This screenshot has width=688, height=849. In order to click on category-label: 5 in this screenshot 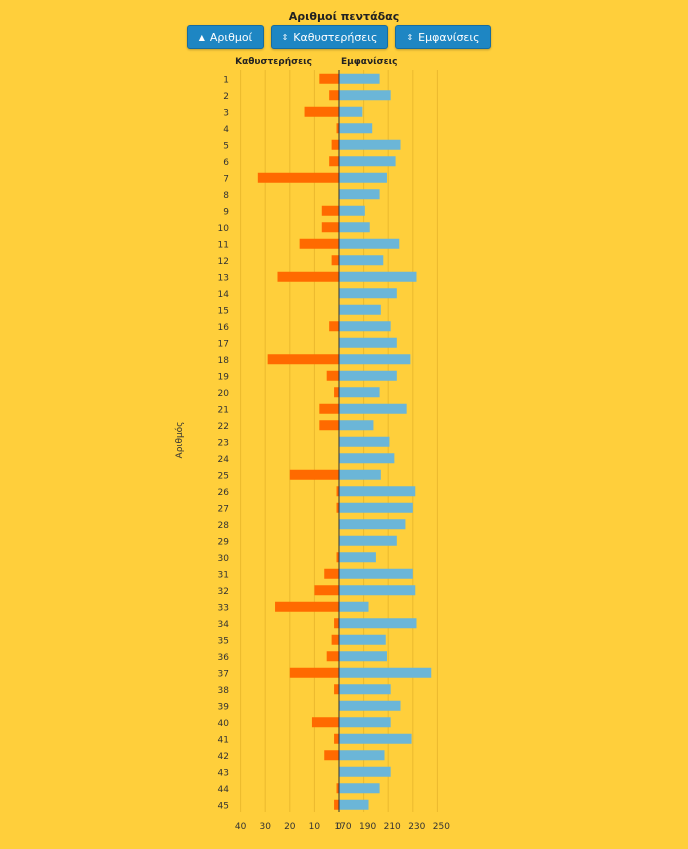, I will do `click(226, 146)`.